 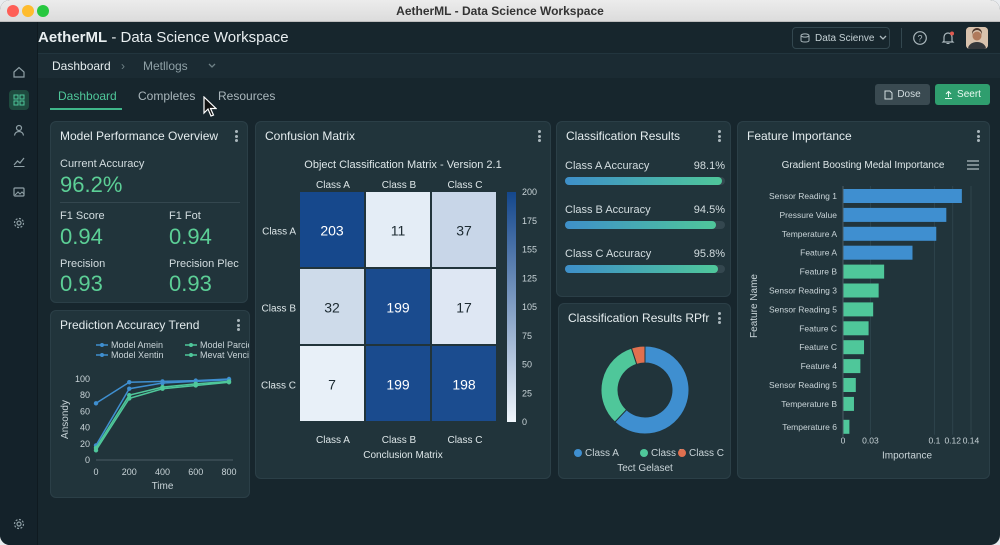 I want to click on tab-resources: Resources, so click(x=247, y=96).